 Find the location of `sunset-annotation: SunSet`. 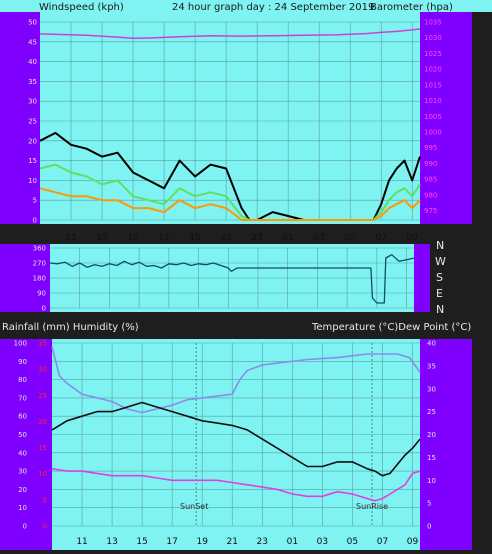

sunset-annotation: SunSet is located at coordinates (194, 506).